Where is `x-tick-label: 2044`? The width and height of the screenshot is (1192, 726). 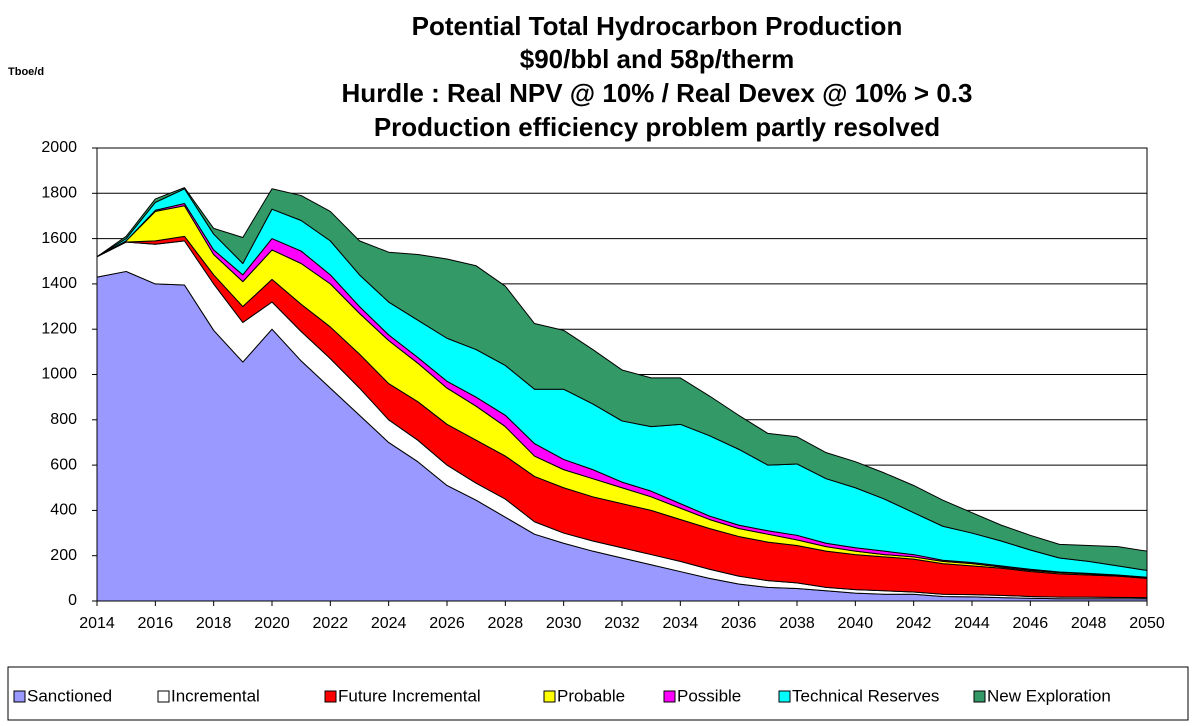
x-tick-label: 2044 is located at coordinates (972, 623).